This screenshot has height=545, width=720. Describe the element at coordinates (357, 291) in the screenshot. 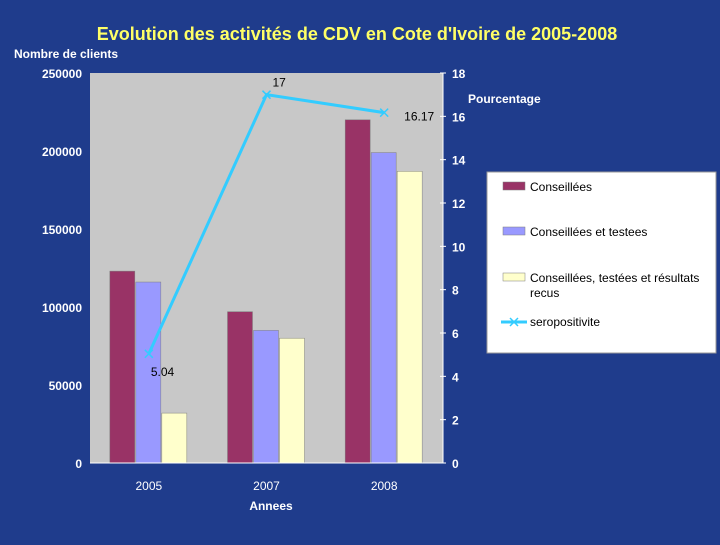

I see `bar-1-2008` at that location.